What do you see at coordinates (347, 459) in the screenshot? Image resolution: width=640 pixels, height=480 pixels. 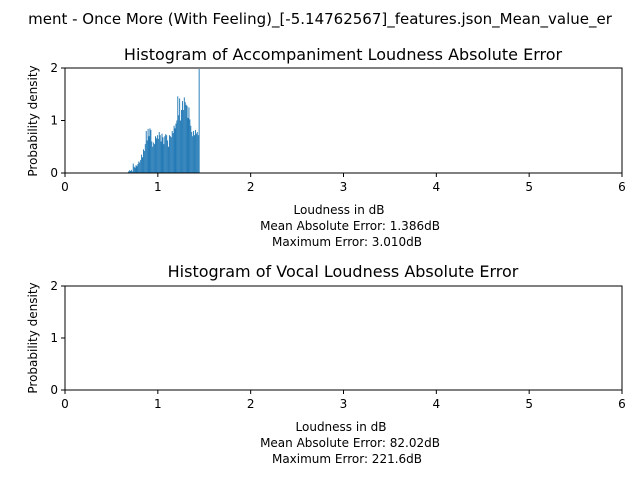 I see `max-error-text: Maximum Error: 221.6dB` at bounding box center [347, 459].